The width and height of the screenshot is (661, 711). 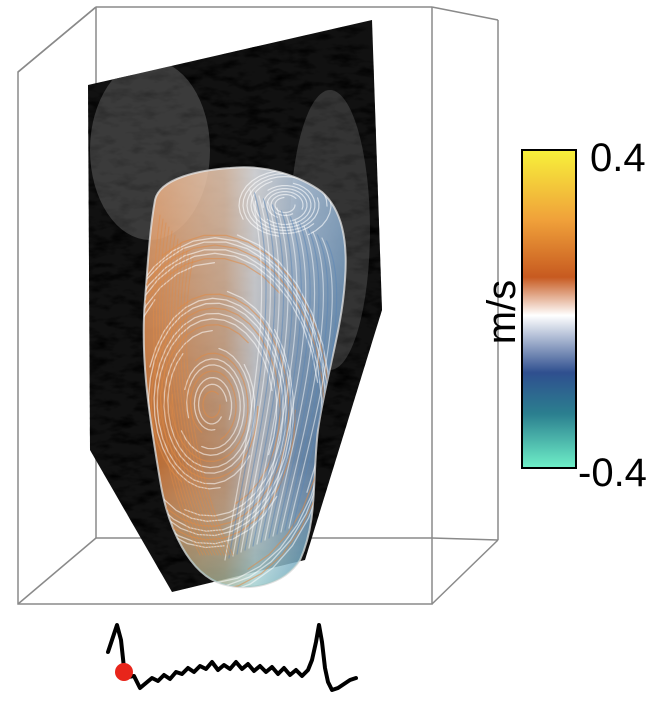 What do you see at coordinates (232, 657) in the screenshot?
I see `ecg-trace` at bounding box center [232, 657].